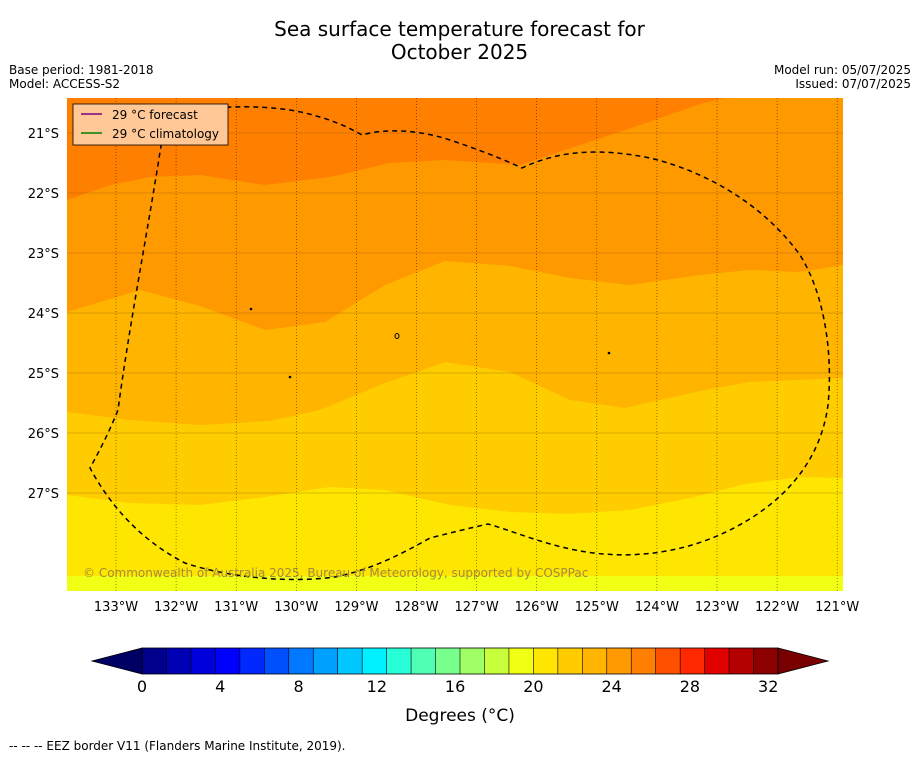  What do you see at coordinates (298, 686) in the screenshot?
I see `colorbar-tick: 8` at bounding box center [298, 686].